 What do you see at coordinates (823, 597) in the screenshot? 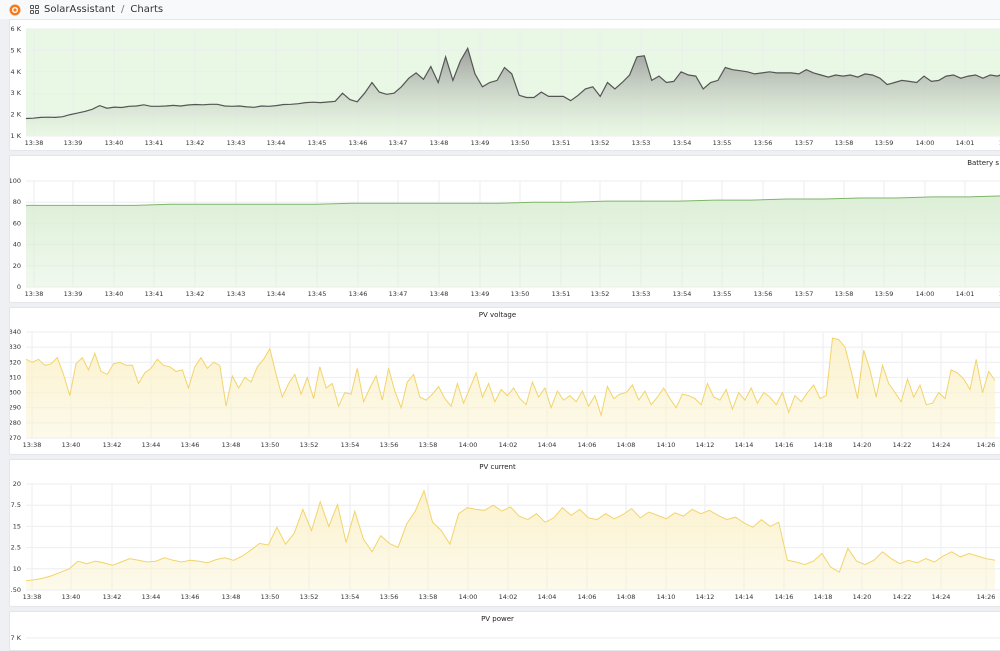
I see `x-tick-label: 14:18` at bounding box center [823, 597].